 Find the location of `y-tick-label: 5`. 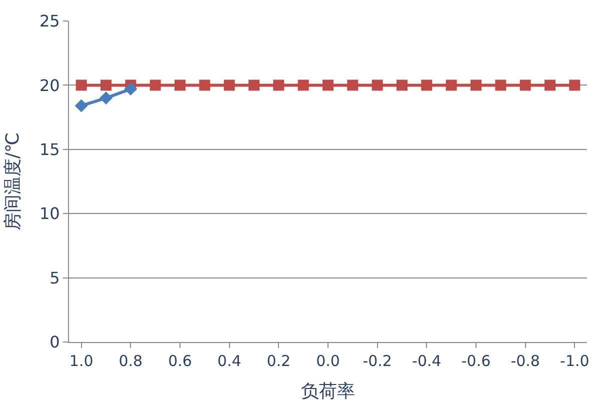

y-tick-label: 5 is located at coordinates (55, 278).